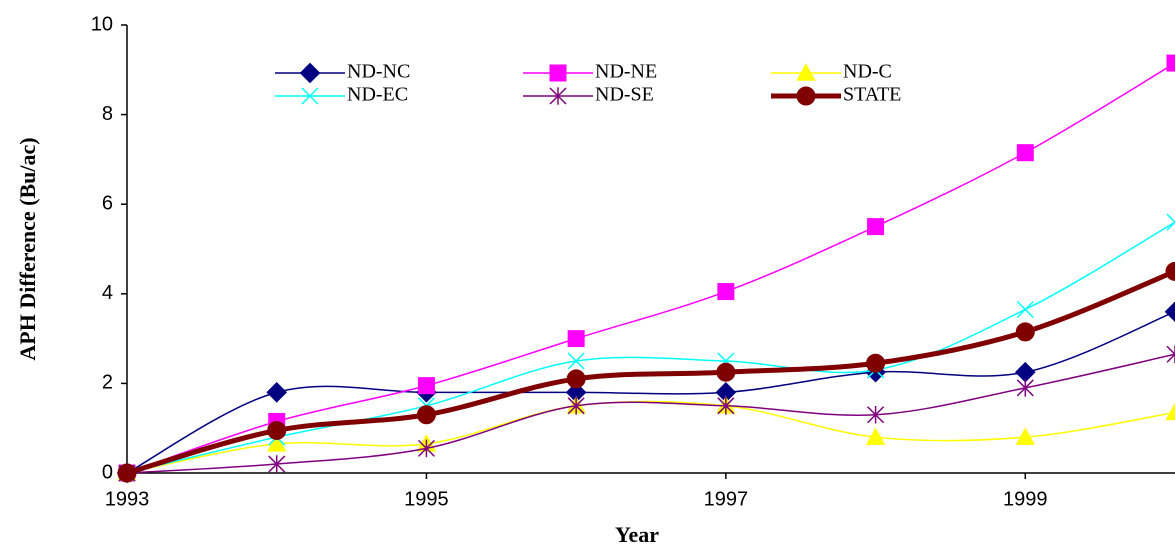 The image size is (1175, 550). I want to click on x-tick-label: 1997, so click(726, 499).